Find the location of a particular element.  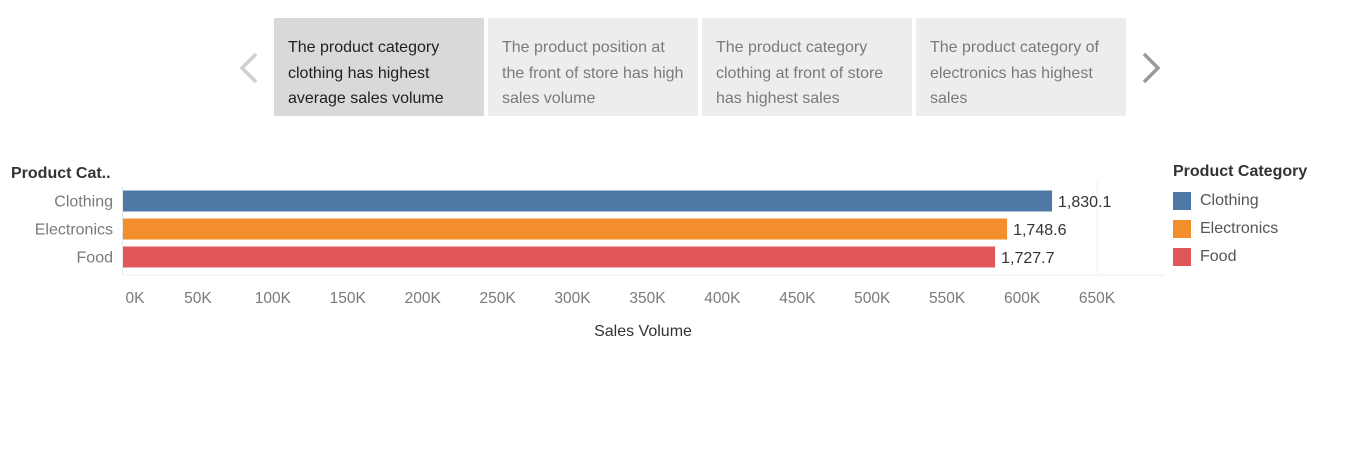

bar-electronics is located at coordinates (565, 229).